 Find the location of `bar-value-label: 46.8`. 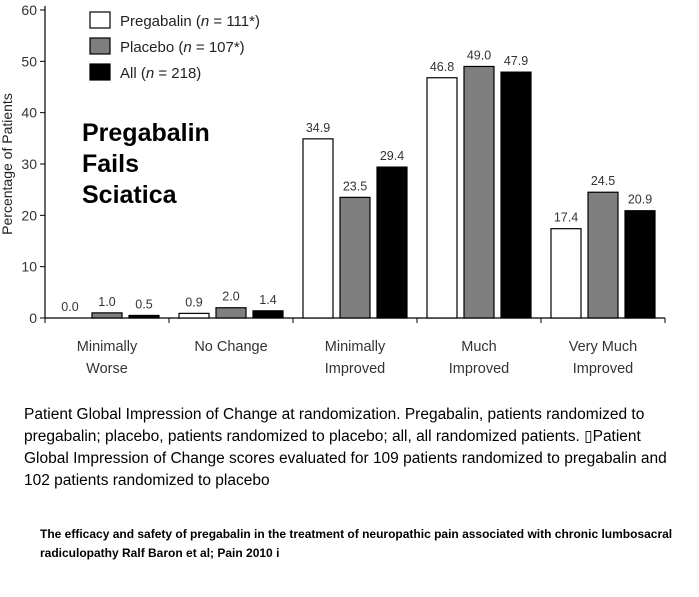

bar-value-label: 46.8 is located at coordinates (442, 67).